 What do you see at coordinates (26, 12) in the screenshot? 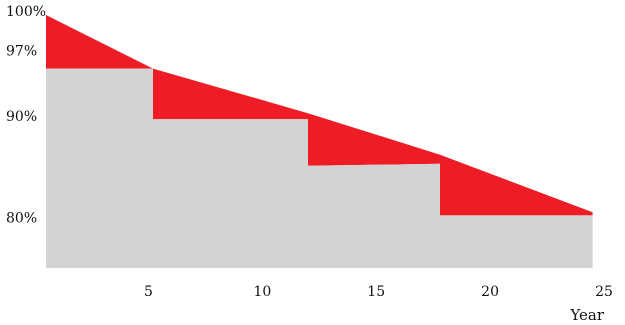
I see `y-tick-label: 100%` at bounding box center [26, 12].